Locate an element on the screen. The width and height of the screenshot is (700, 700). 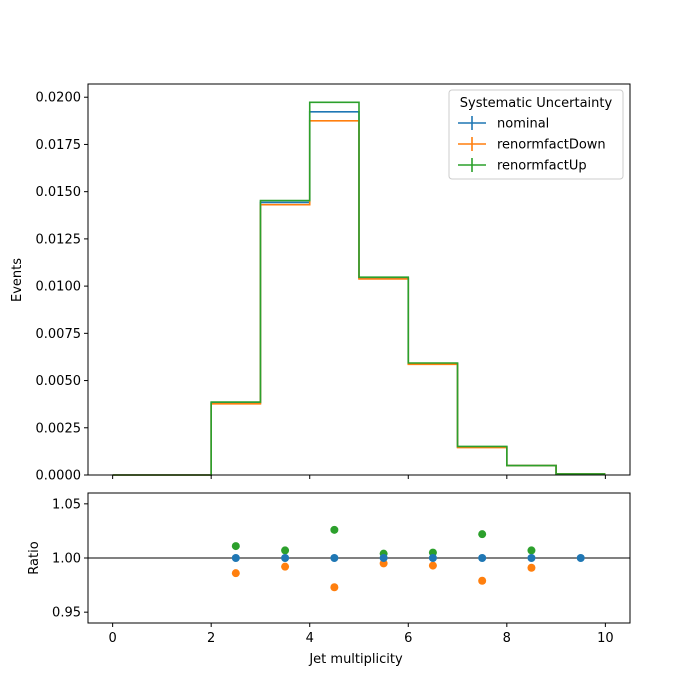
ratio-x-ticks: 0 2 4 6 8 10 is located at coordinates (361, 634).